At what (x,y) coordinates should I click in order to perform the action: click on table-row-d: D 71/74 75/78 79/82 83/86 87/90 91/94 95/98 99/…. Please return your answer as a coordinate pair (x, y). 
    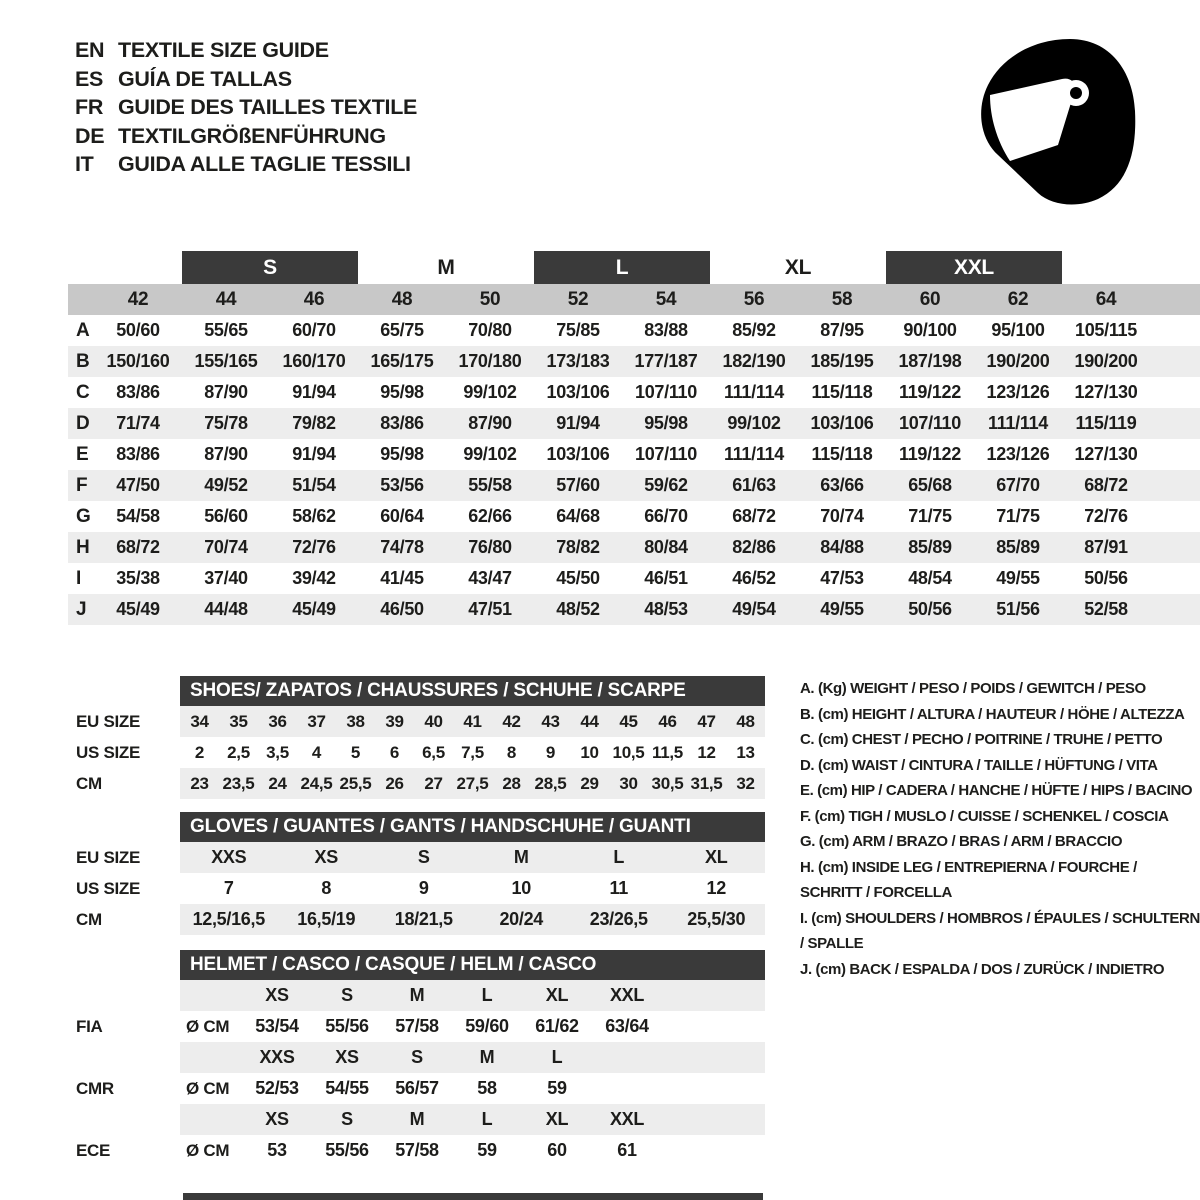
    Looking at the image, I should click on (634, 423).